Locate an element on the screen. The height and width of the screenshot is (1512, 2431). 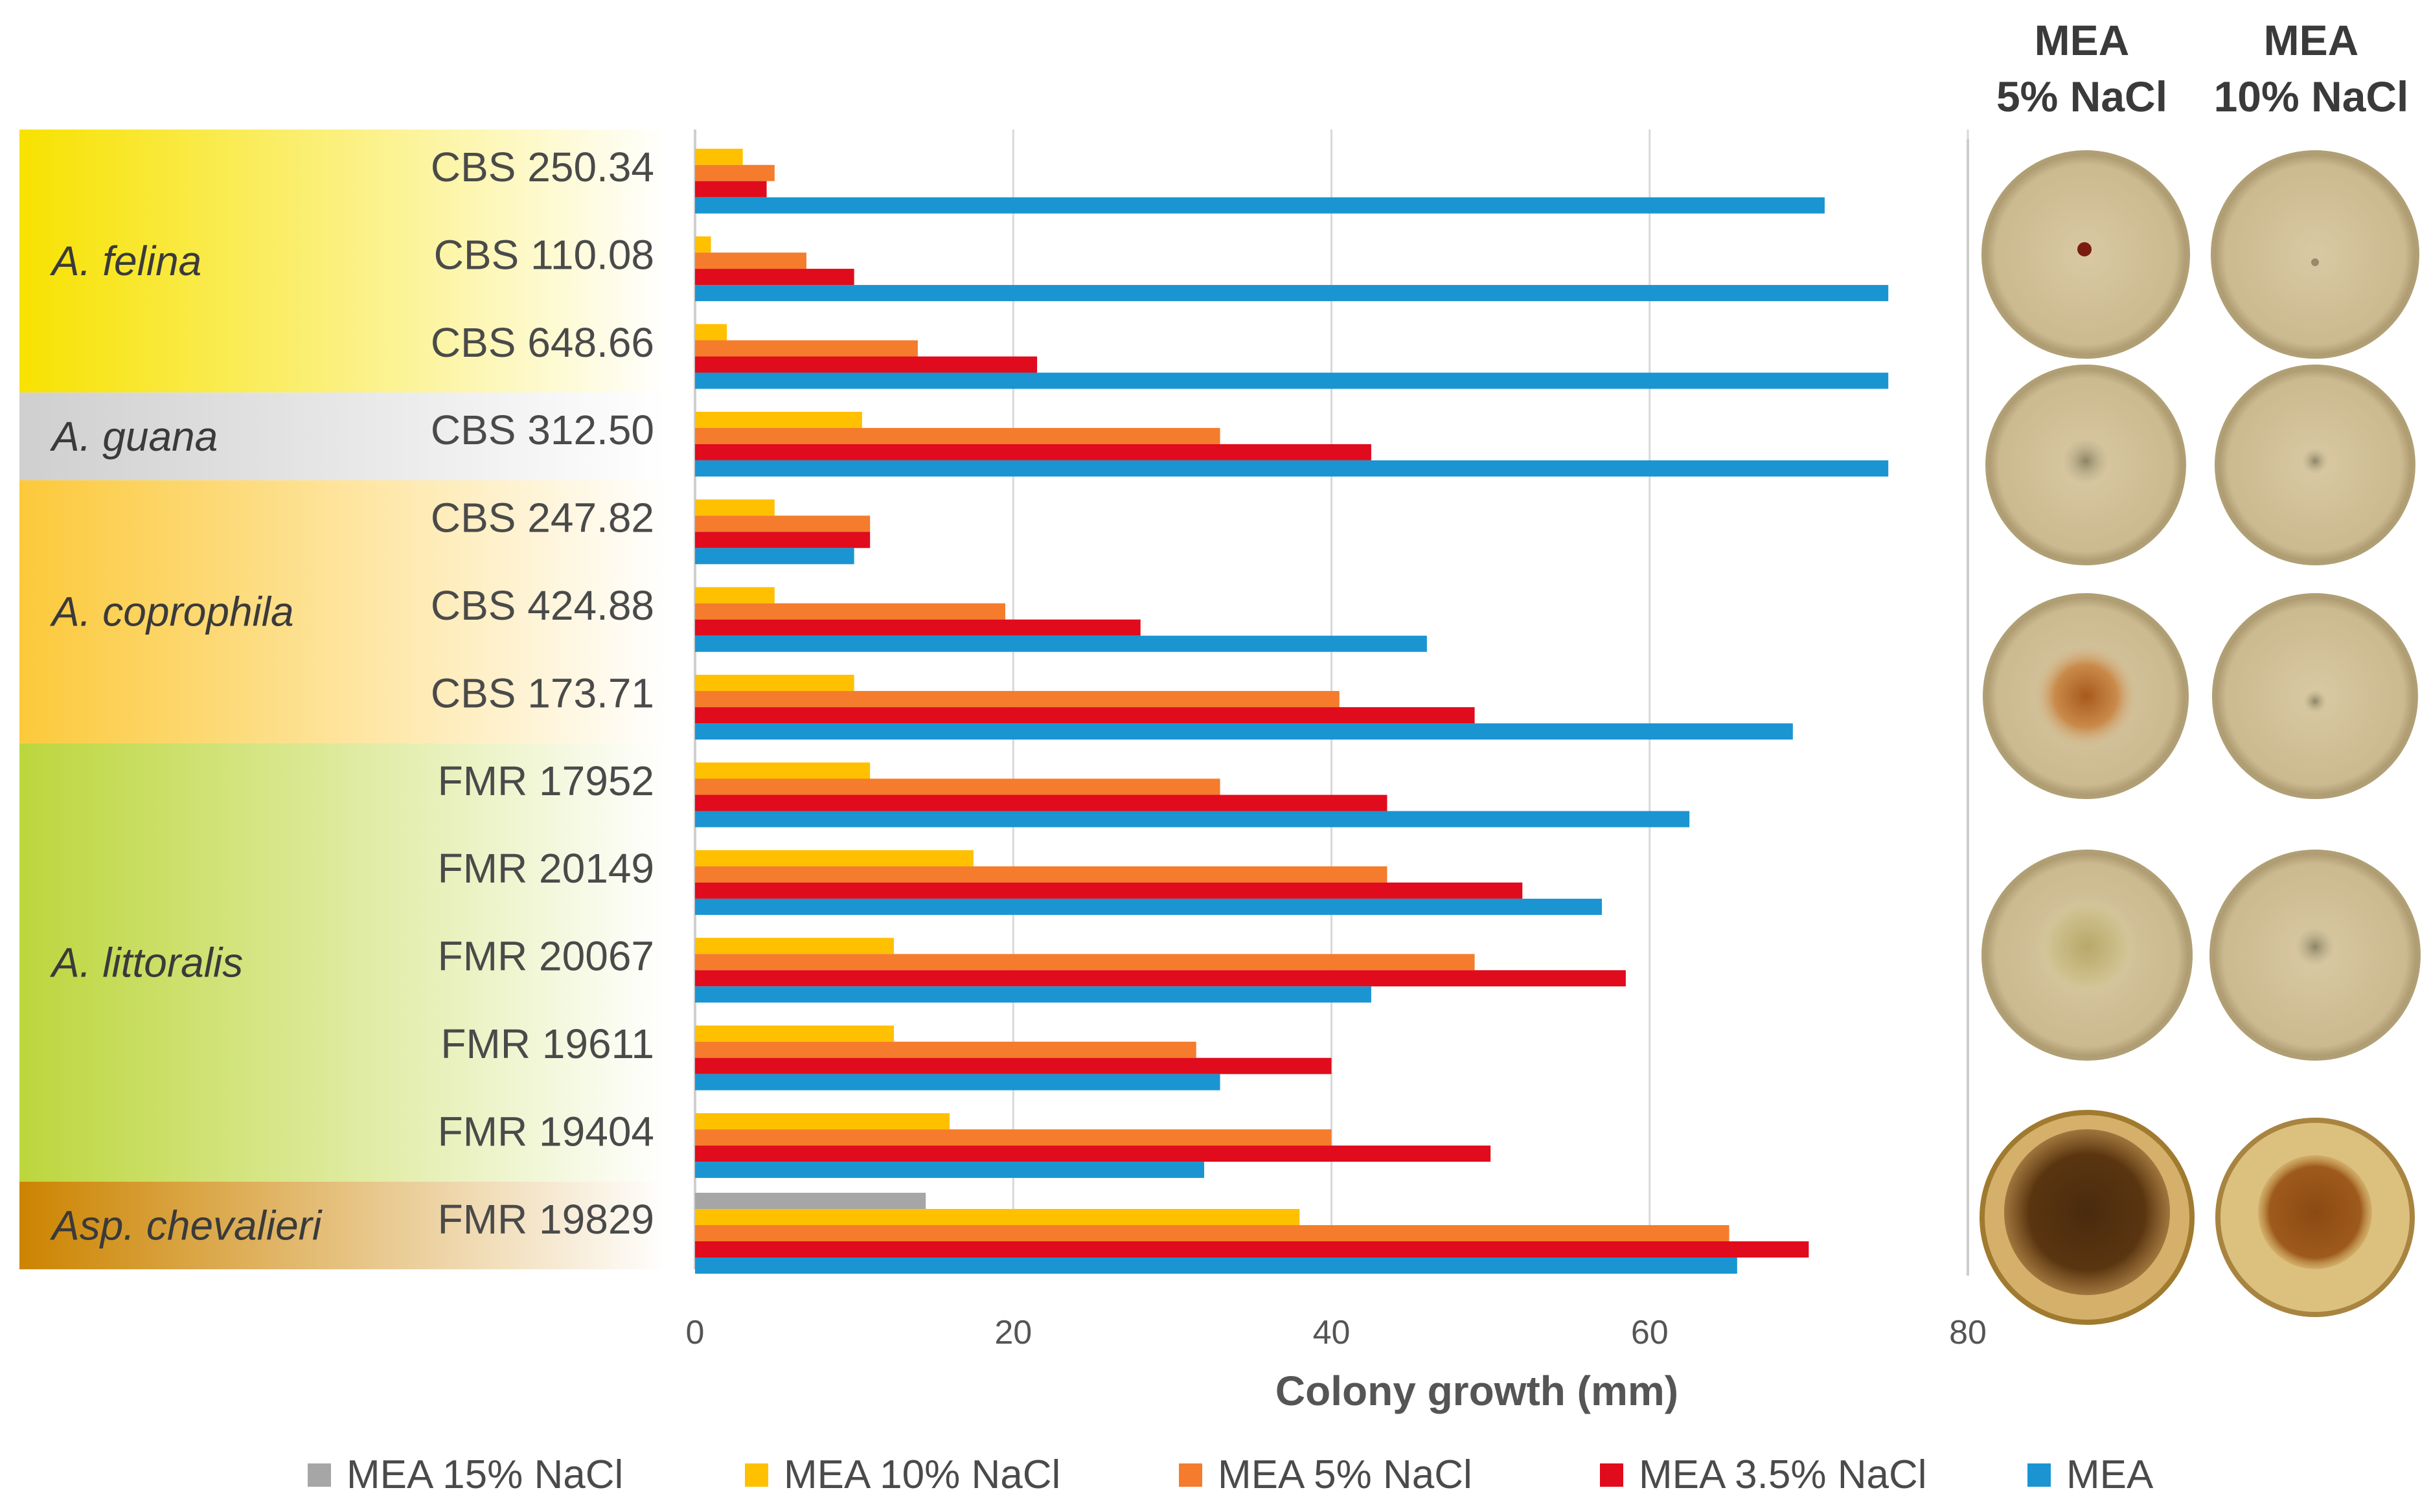
strain-label-fmr-19611: FMR 19611 is located at coordinates (547, 1044).